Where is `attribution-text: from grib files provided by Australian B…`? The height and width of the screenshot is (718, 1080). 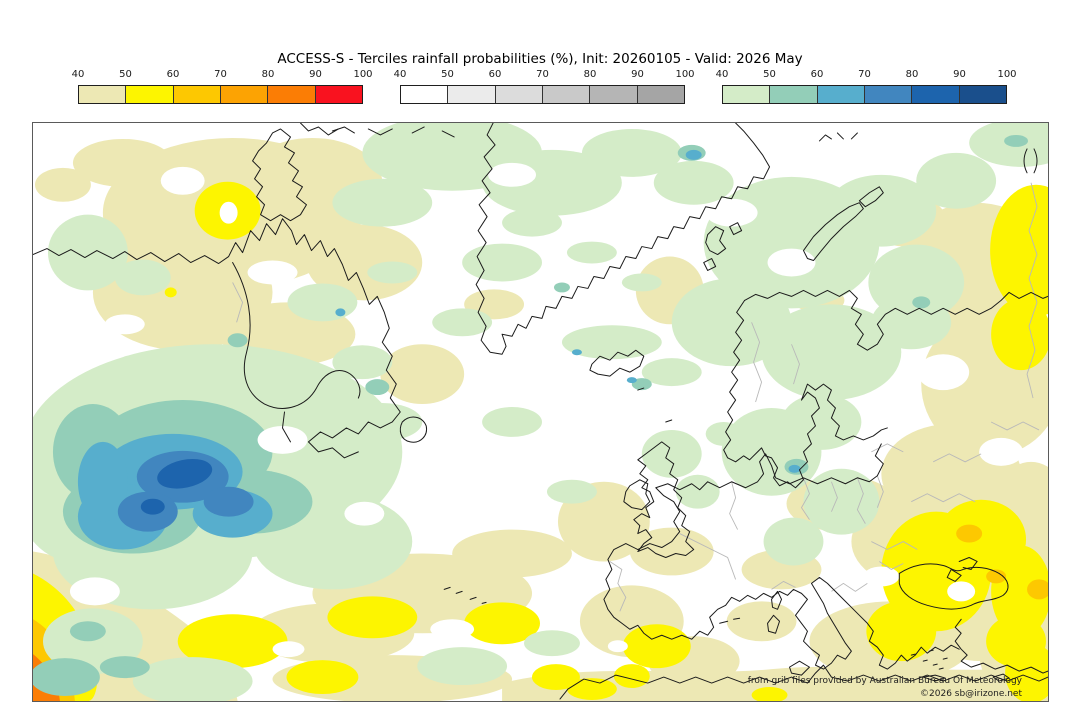
attribution-text: from grib files provided by Australian B… is located at coordinates (884, 681).